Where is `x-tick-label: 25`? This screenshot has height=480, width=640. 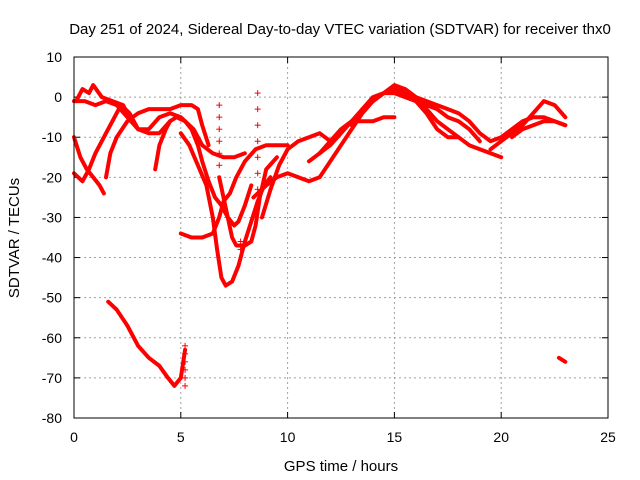 x-tick-label: 25 is located at coordinates (608, 437).